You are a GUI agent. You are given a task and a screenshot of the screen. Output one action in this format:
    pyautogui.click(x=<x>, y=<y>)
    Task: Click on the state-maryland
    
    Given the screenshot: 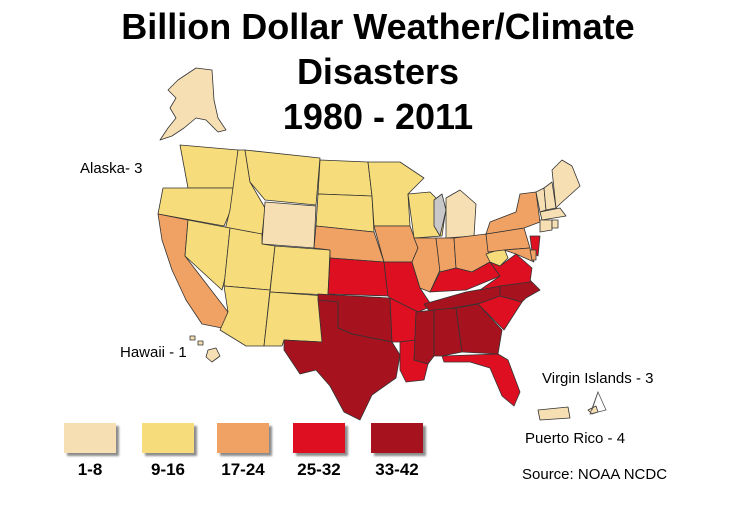 What is the action you would take?
    pyautogui.click(x=519, y=255)
    